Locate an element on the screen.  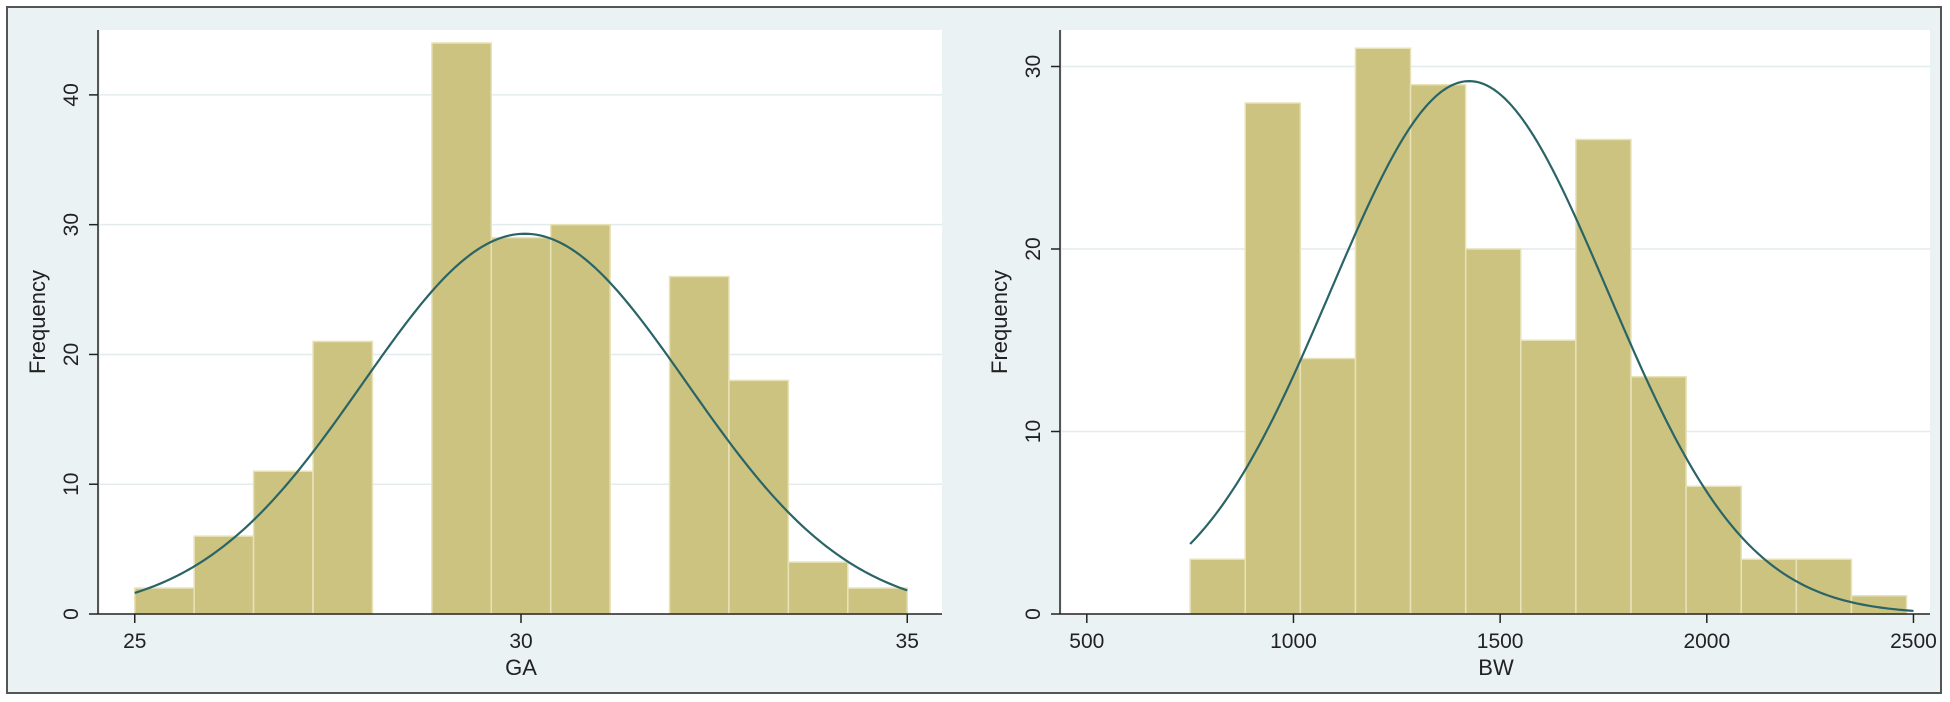
bw-x-tick-label: 1000 is located at coordinates (1293, 641).